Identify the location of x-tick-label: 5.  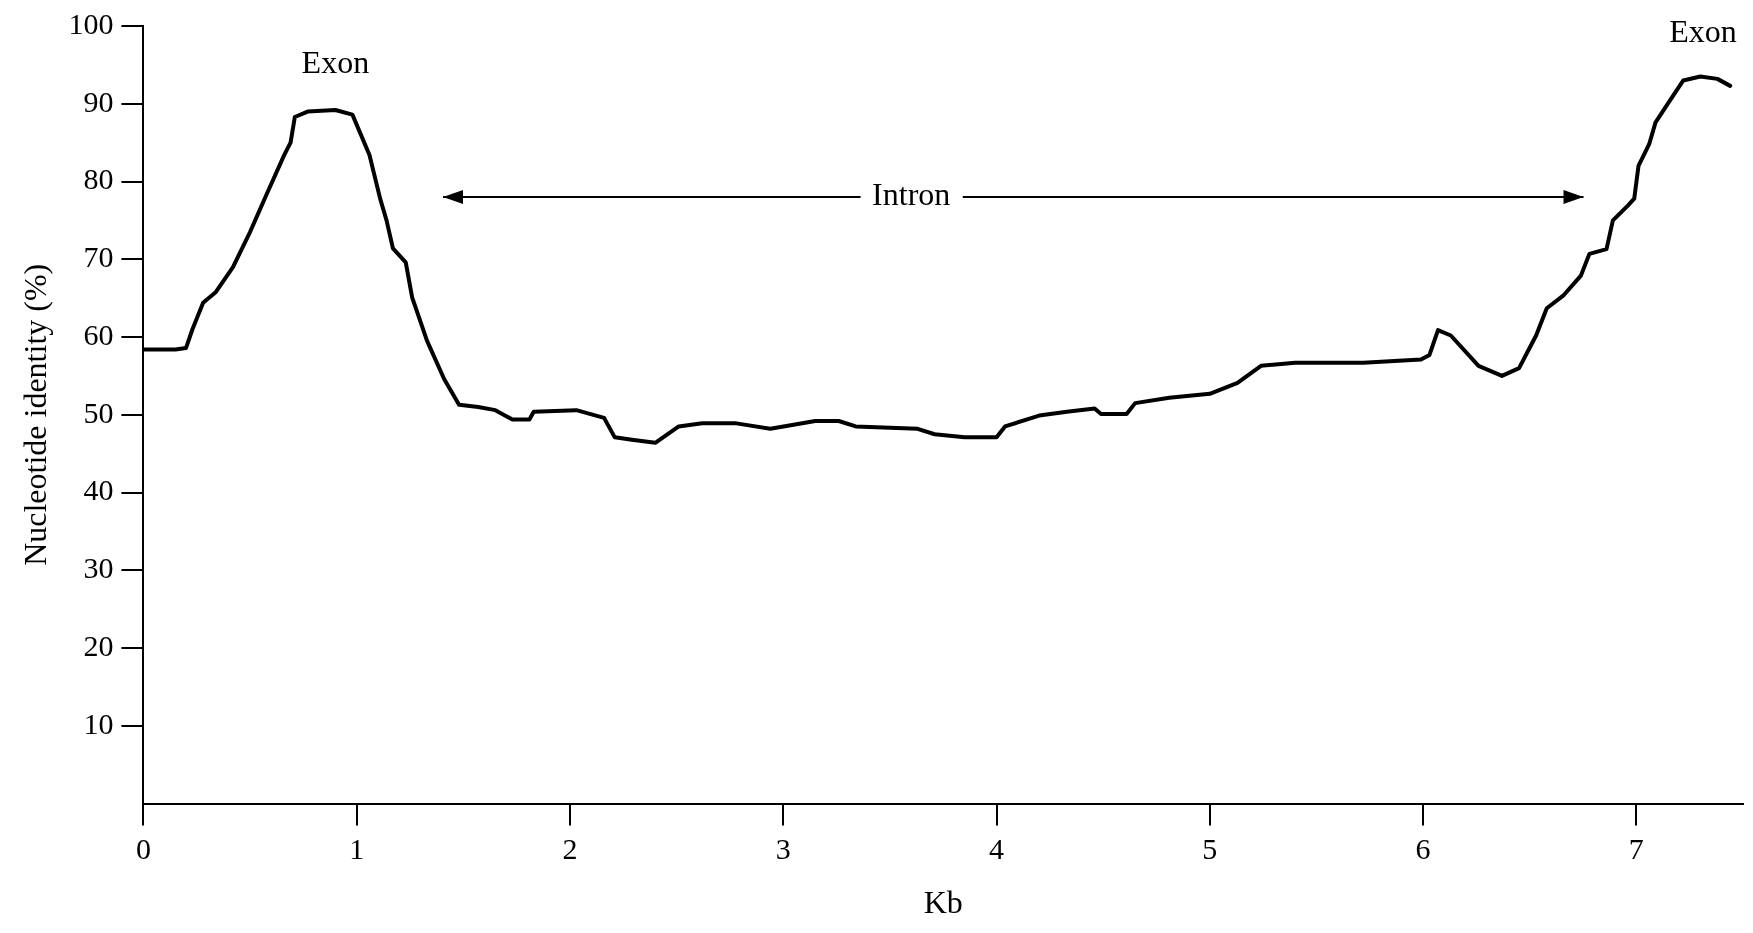
(1210, 849).